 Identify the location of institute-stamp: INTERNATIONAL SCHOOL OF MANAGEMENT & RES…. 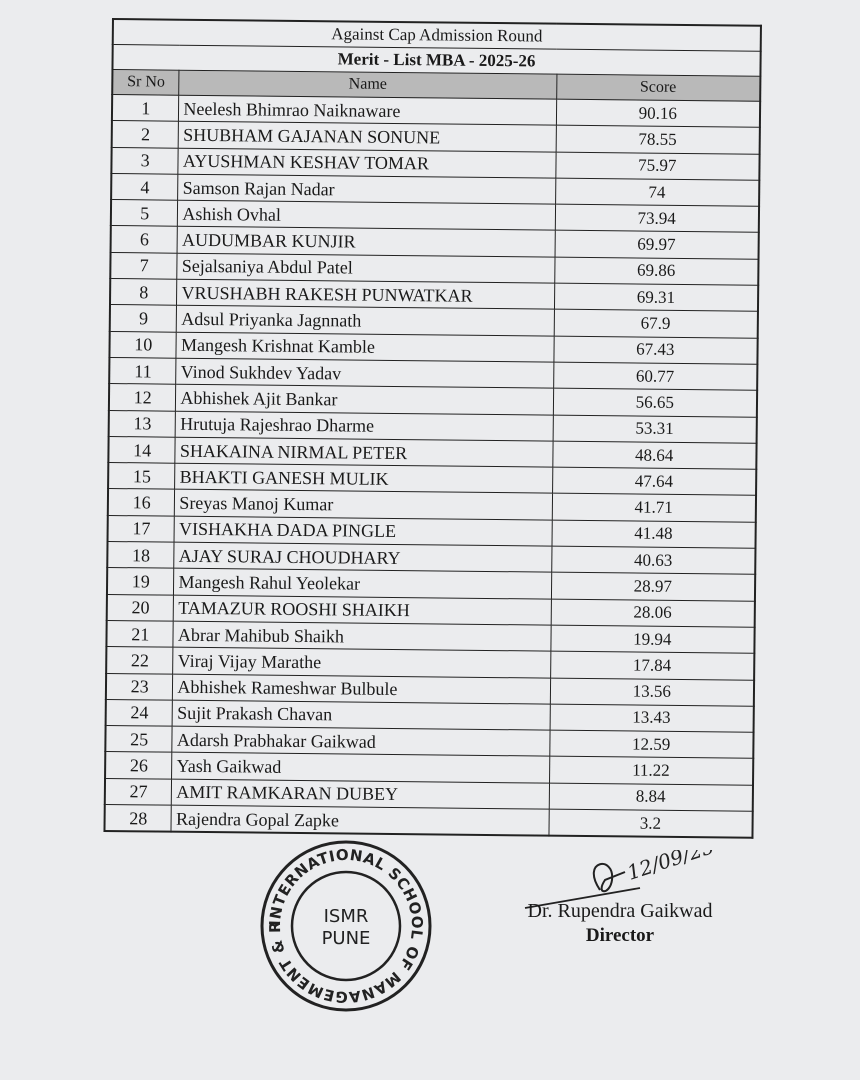
(345, 925).